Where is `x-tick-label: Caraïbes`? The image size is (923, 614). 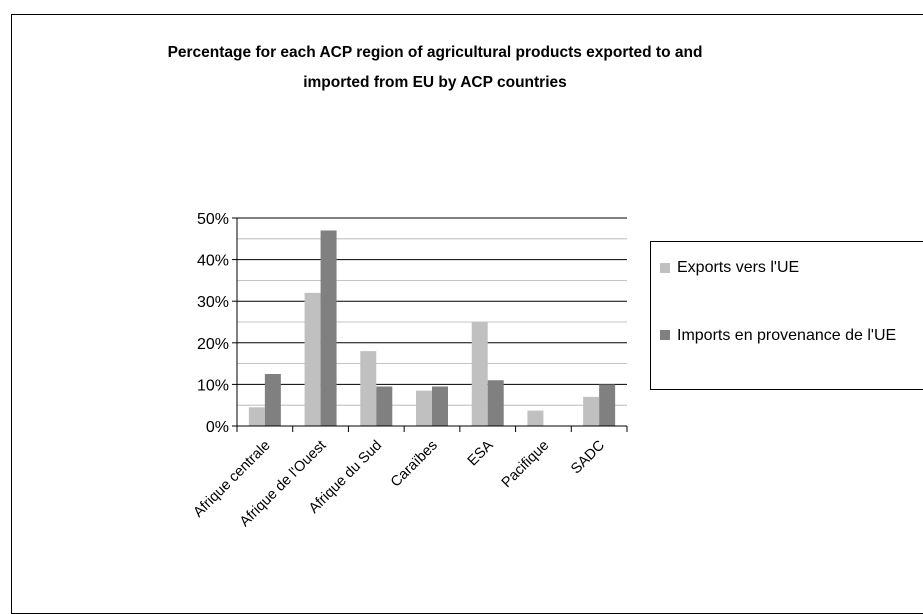
x-tick-label: Caraïbes is located at coordinates (414, 464).